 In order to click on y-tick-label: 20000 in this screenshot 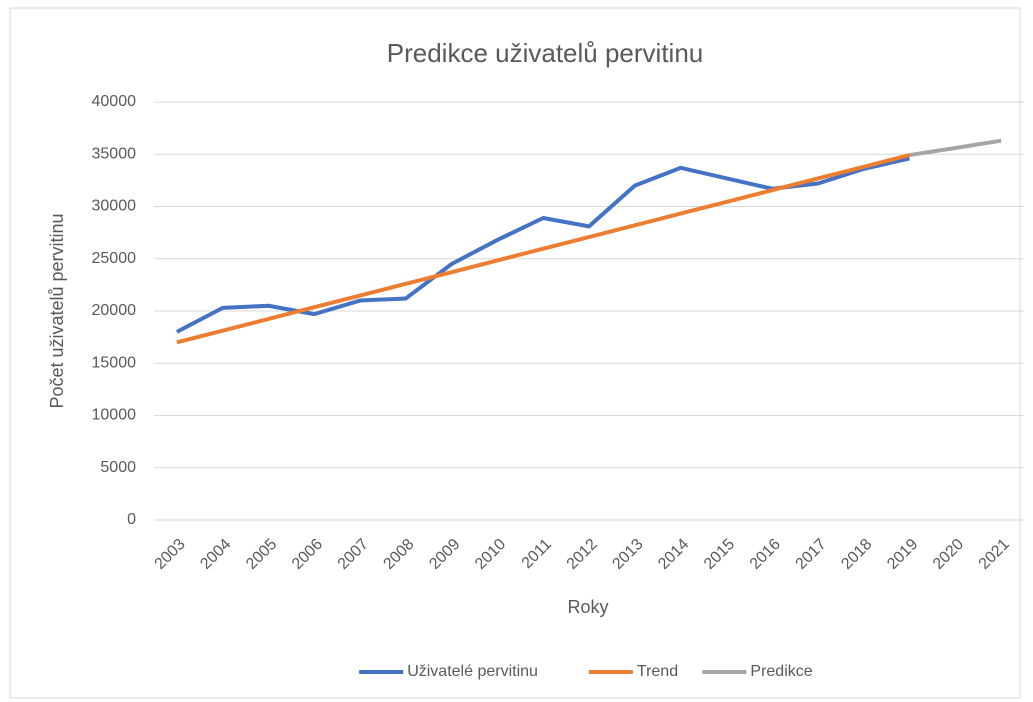, I will do `click(114, 310)`.